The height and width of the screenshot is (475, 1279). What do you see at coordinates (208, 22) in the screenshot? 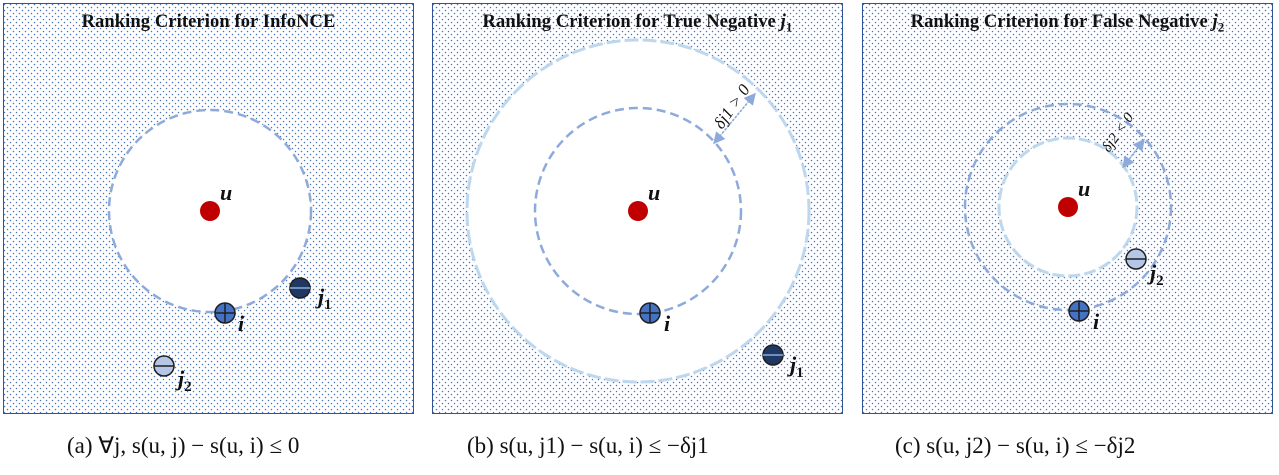
I see `panel-a-title: Ranking Criterion for InfoNCE` at bounding box center [208, 22].